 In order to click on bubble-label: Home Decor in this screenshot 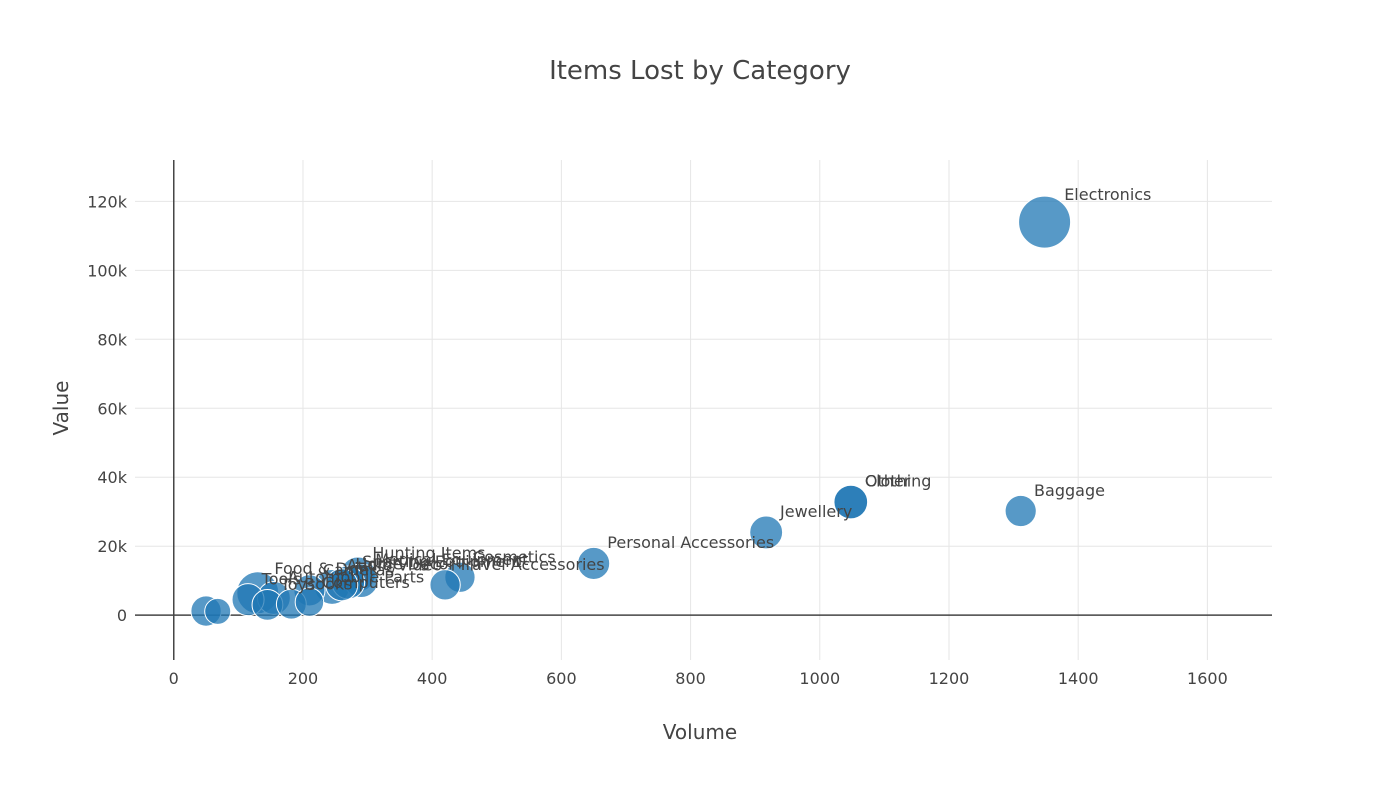, I will do `click(405, 564)`.